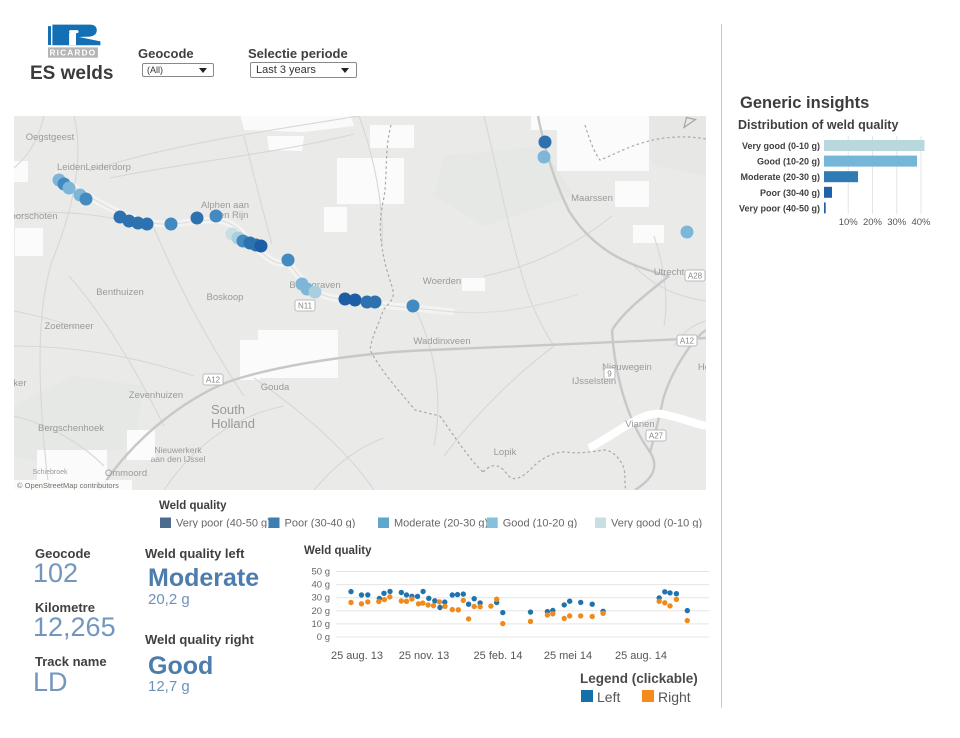  Describe the element at coordinates (225, 205) in the screenshot. I see `svg-text: Alphen aan` at that location.